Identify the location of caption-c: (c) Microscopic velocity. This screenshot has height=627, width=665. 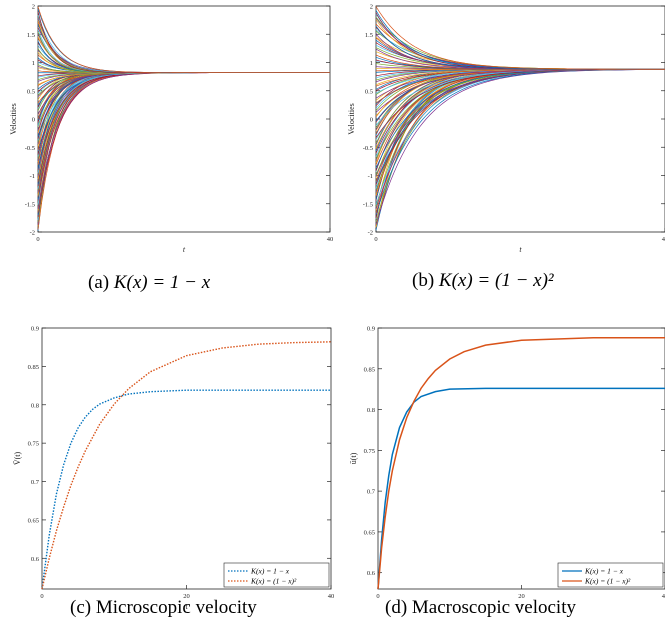
(163, 608).